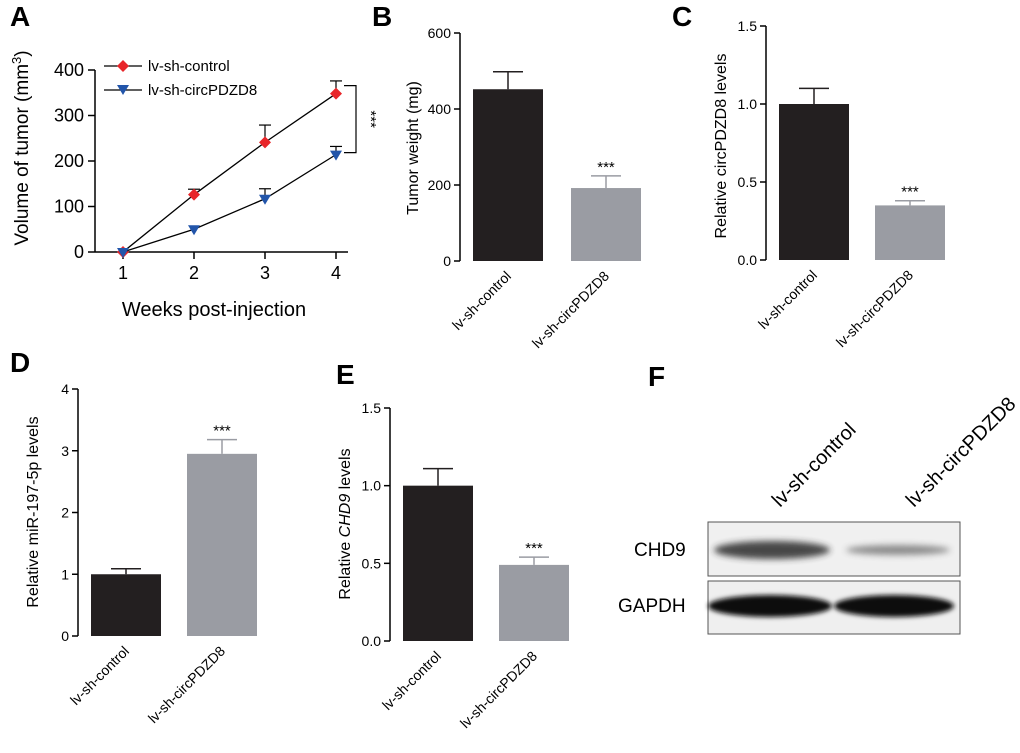 The height and width of the screenshot is (753, 1020). I want to click on panel-a-ylabel: Volume of tumor (mm3), so click(21, 147).